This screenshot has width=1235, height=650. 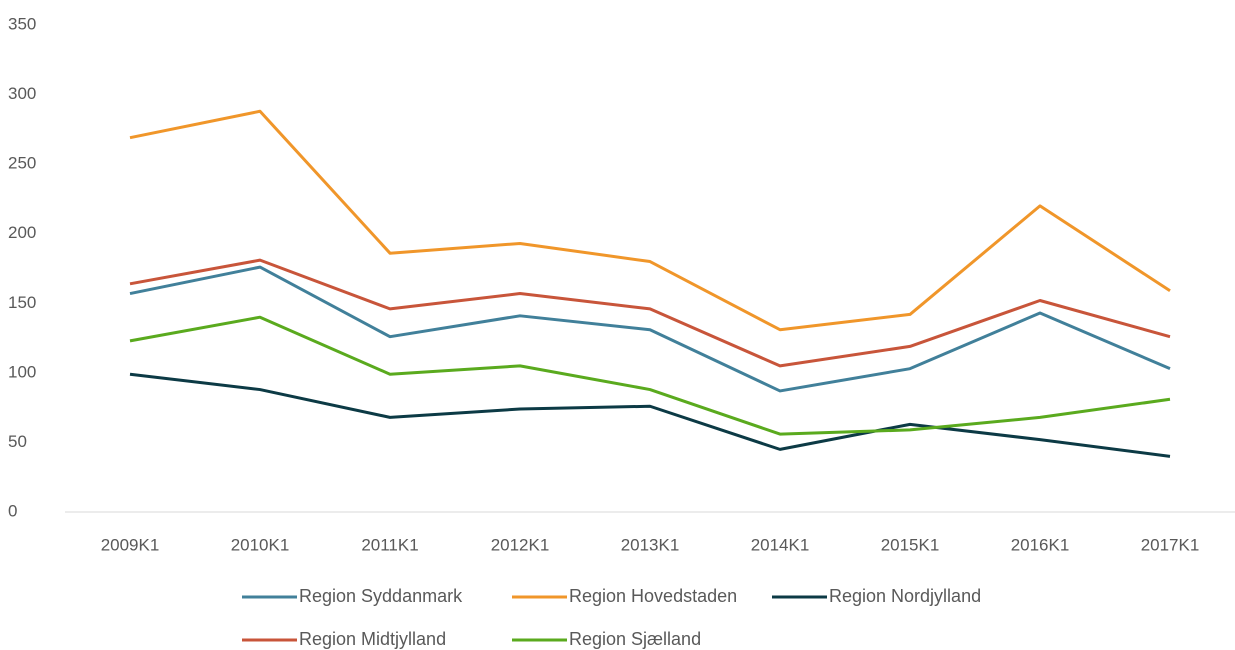 I want to click on x-tick-label: 2011K1, so click(x=389, y=544).